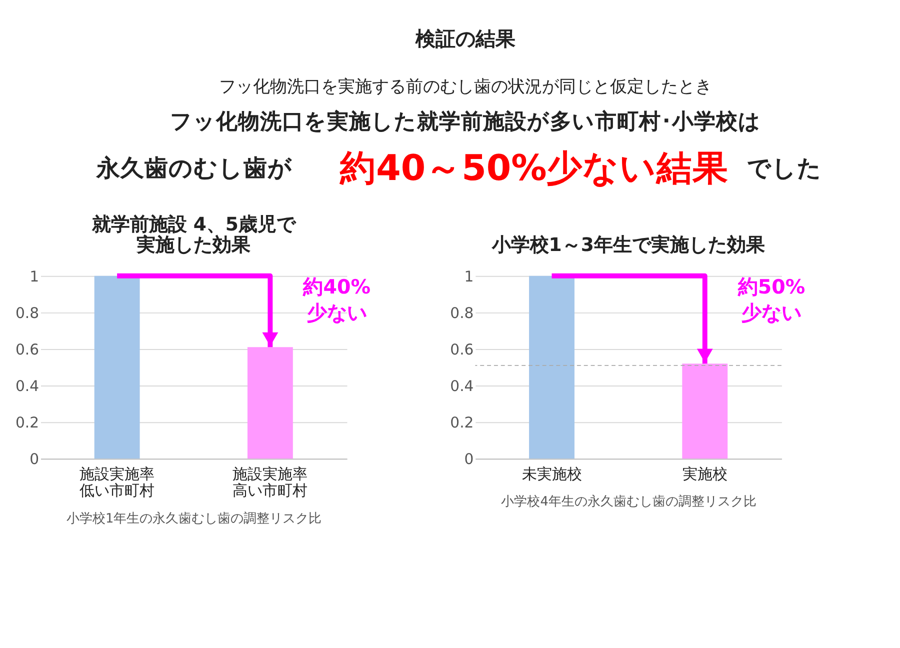 The width and height of the screenshot is (900, 648). What do you see at coordinates (465, 86) in the screenshot?
I see `text: フッ化物洗口を実施する前のむし歯の状況が同じと仮定したとき` at bounding box center [465, 86].